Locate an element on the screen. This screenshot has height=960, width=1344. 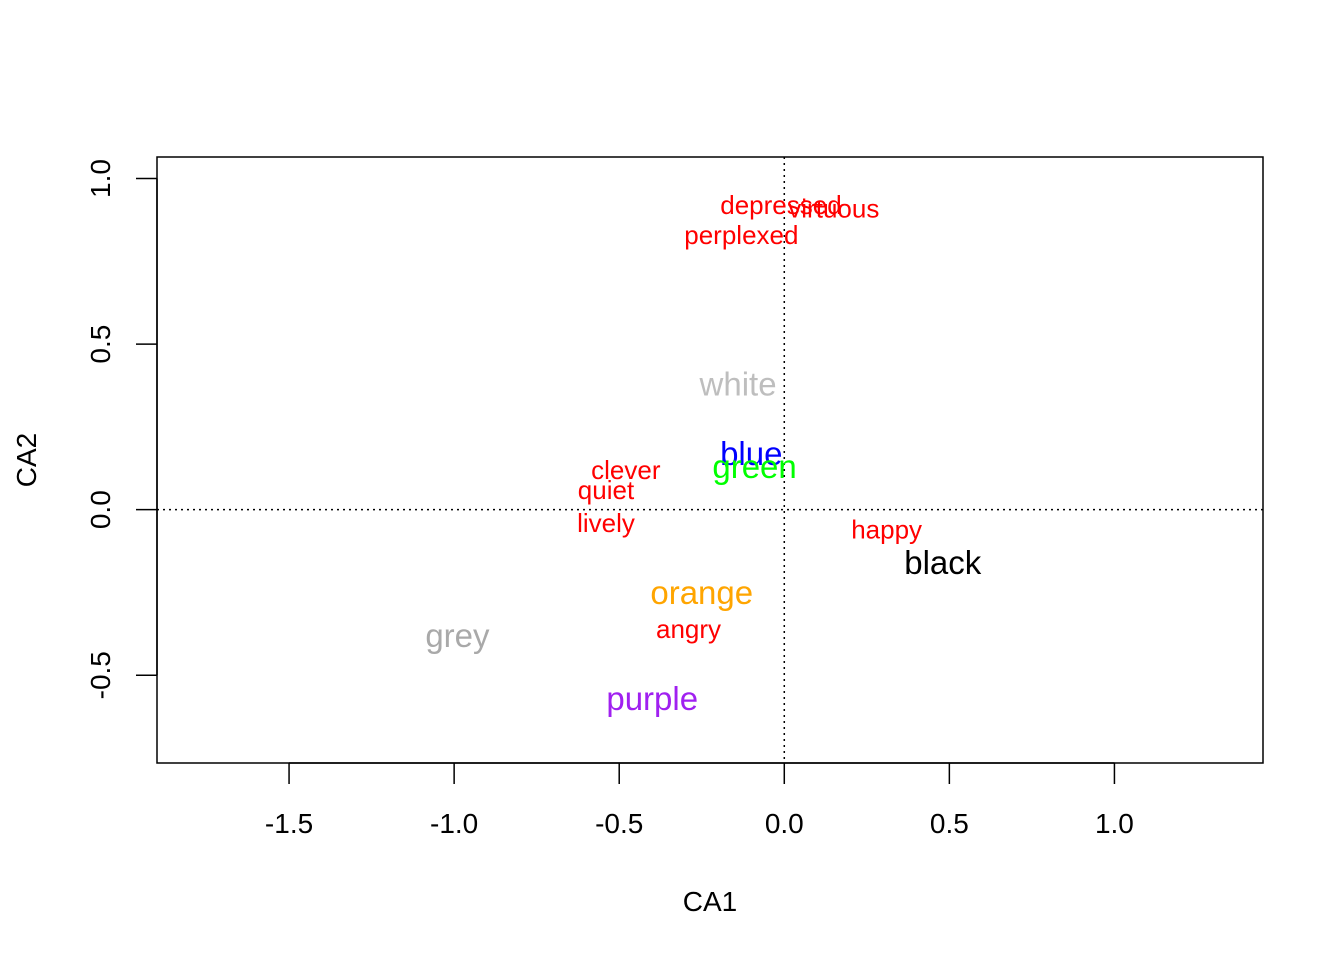
row-point-label: virtuous is located at coordinates (833, 208).